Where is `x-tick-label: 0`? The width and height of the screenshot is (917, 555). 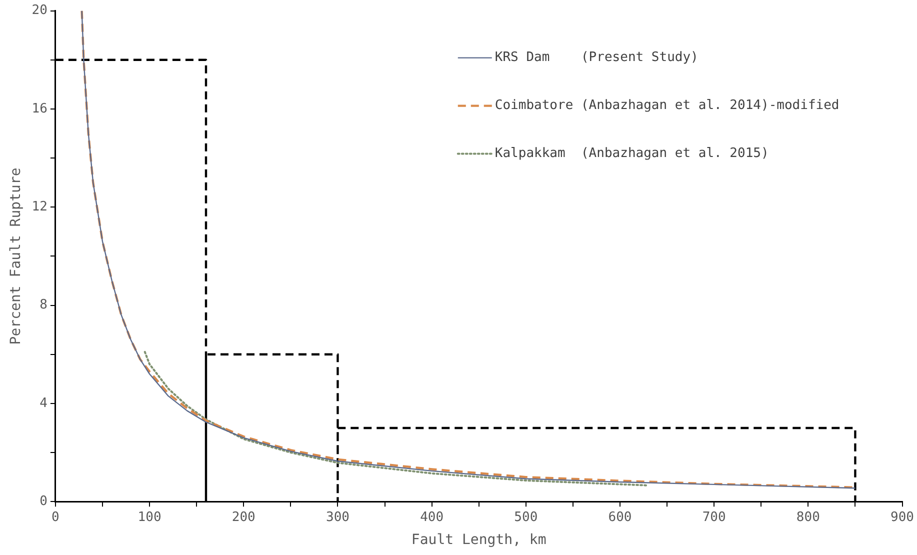
x-tick-label: 0 is located at coordinates (56, 517).